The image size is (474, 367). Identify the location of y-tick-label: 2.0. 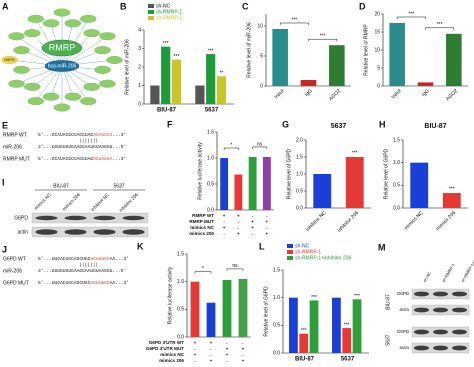
(299, 140).